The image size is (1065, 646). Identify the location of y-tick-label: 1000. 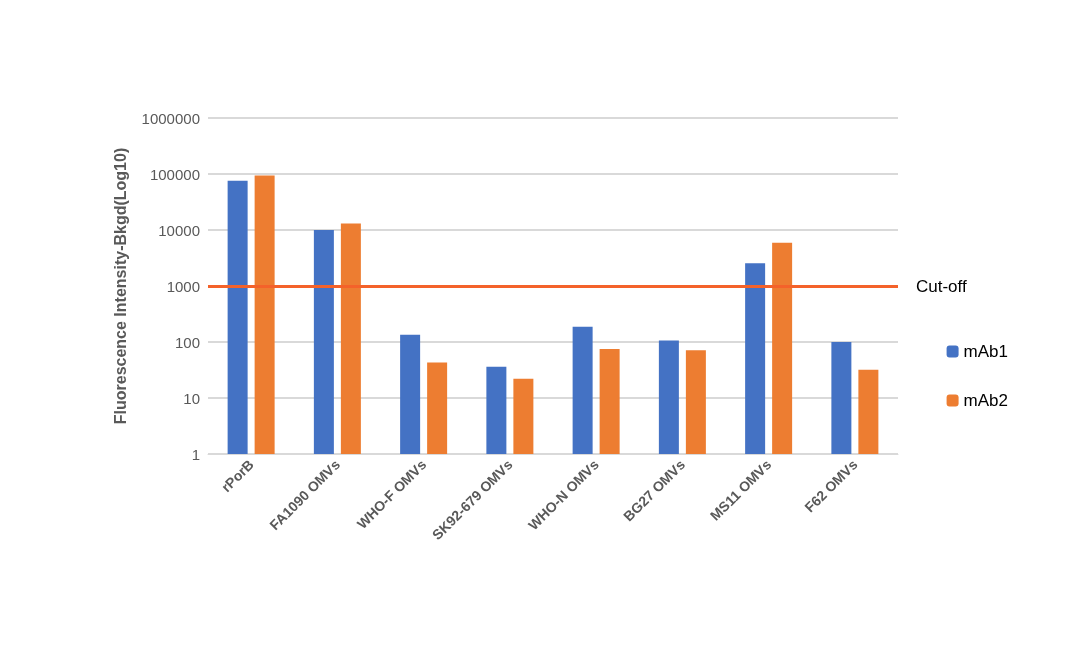
(183, 286).